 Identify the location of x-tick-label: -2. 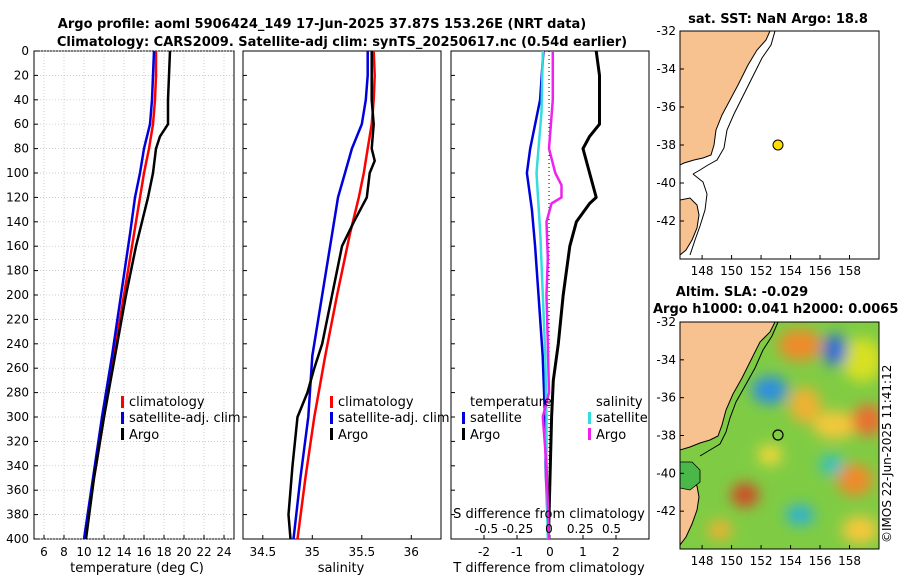
(484, 552).